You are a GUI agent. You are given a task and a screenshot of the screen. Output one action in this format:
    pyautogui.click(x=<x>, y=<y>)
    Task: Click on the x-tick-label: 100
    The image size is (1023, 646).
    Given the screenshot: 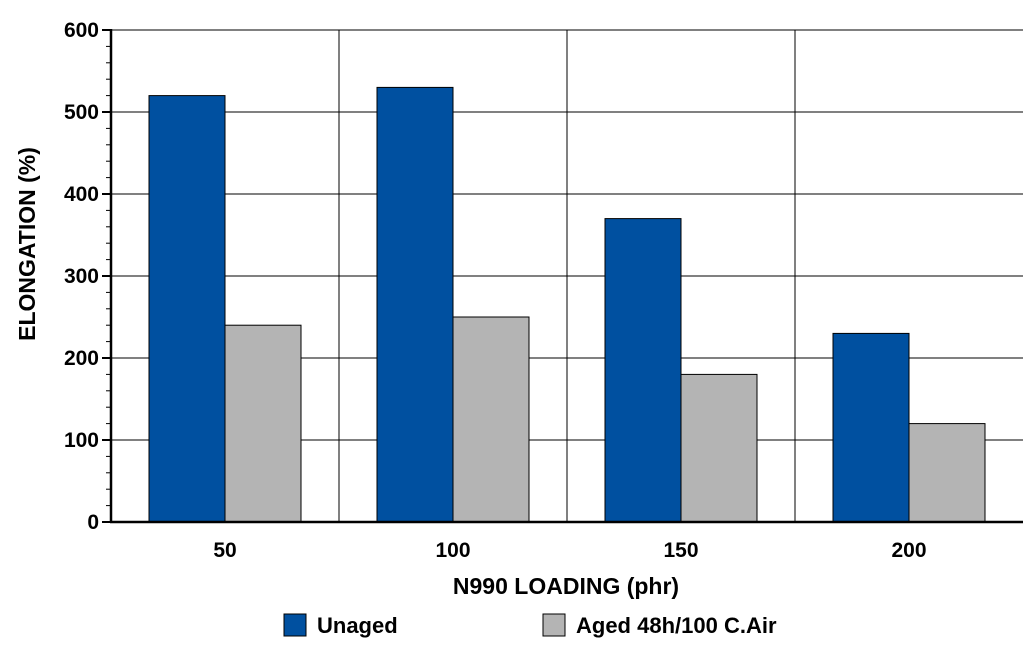 What is the action you would take?
    pyautogui.click(x=452, y=550)
    